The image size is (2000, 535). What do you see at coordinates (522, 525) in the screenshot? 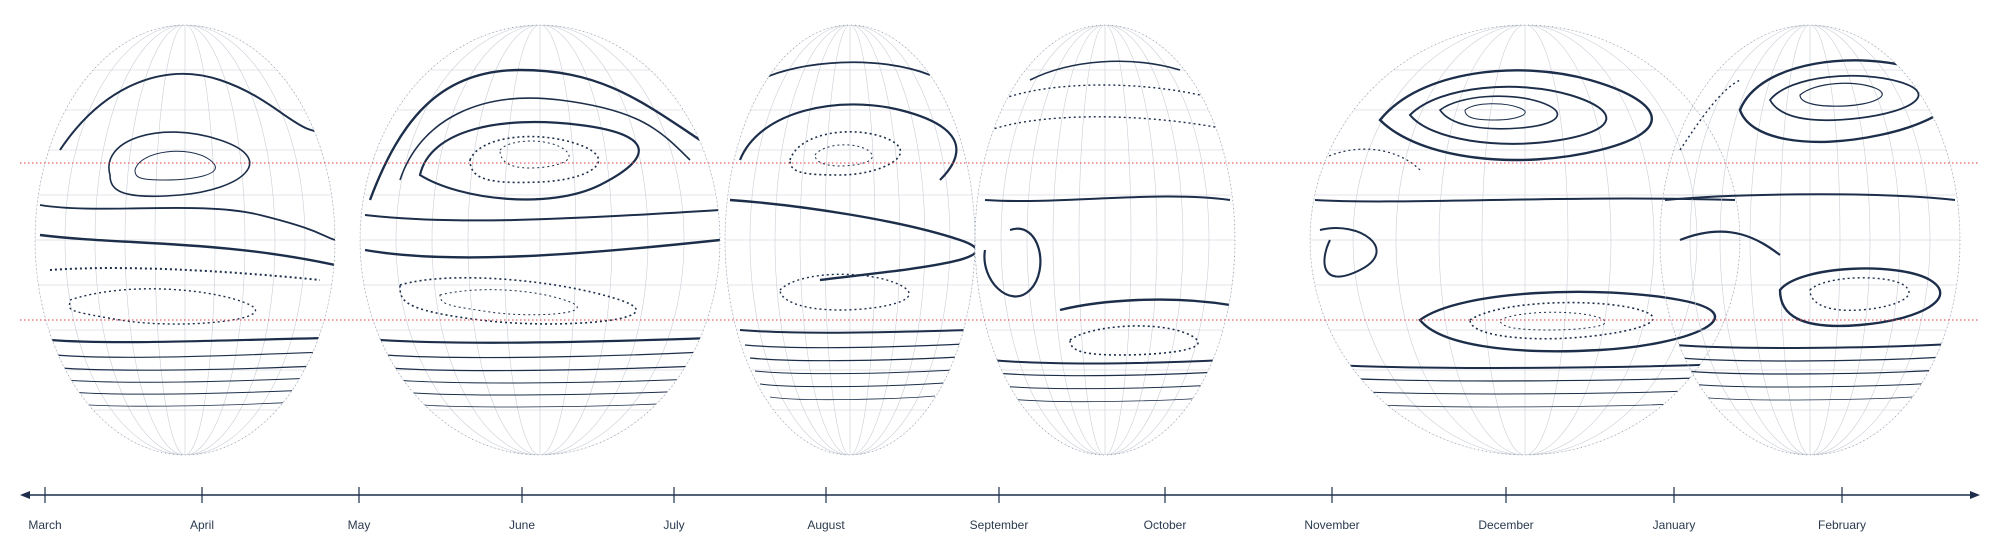
I see `month-label-june: June` at bounding box center [522, 525].